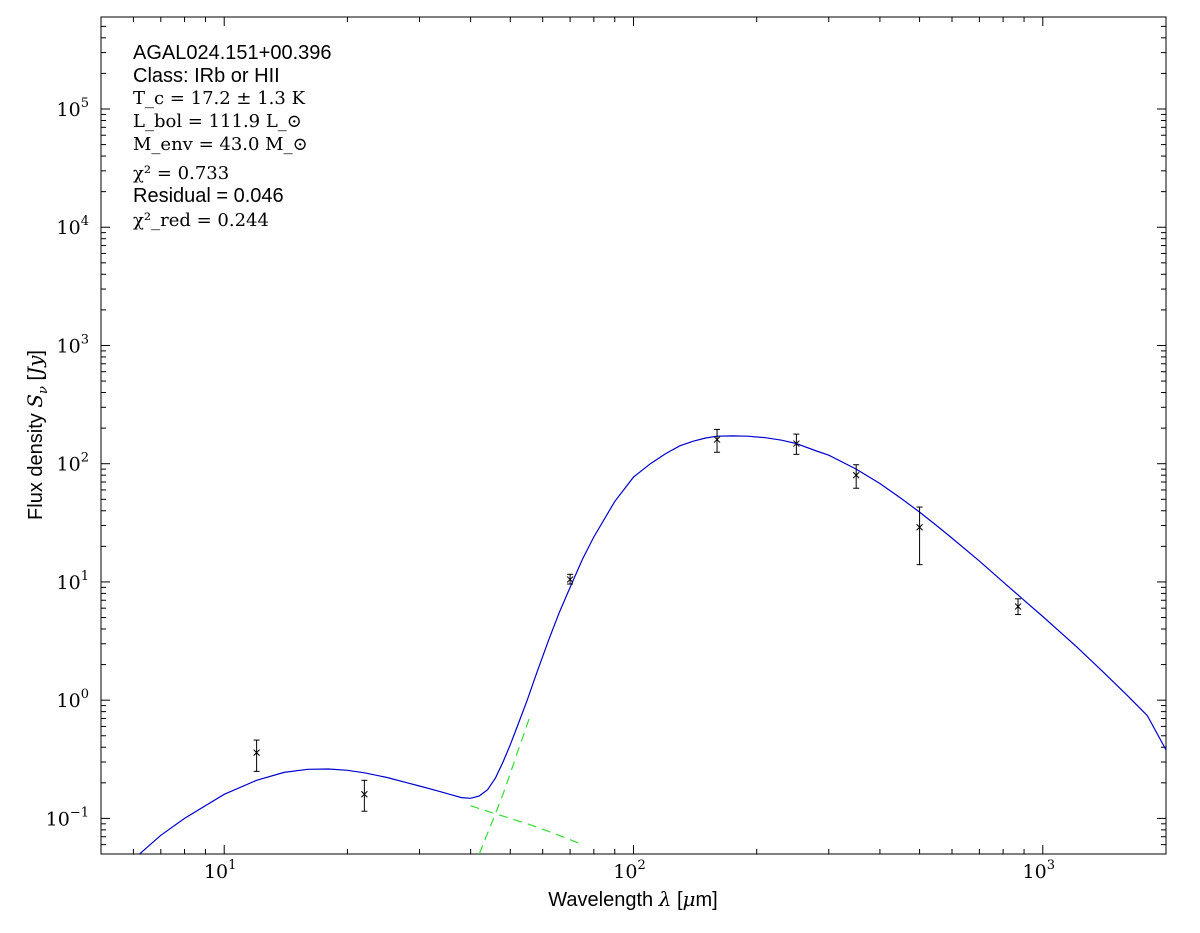  What do you see at coordinates (504, 784) in the screenshot?
I see `cold-component-line` at bounding box center [504, 784].